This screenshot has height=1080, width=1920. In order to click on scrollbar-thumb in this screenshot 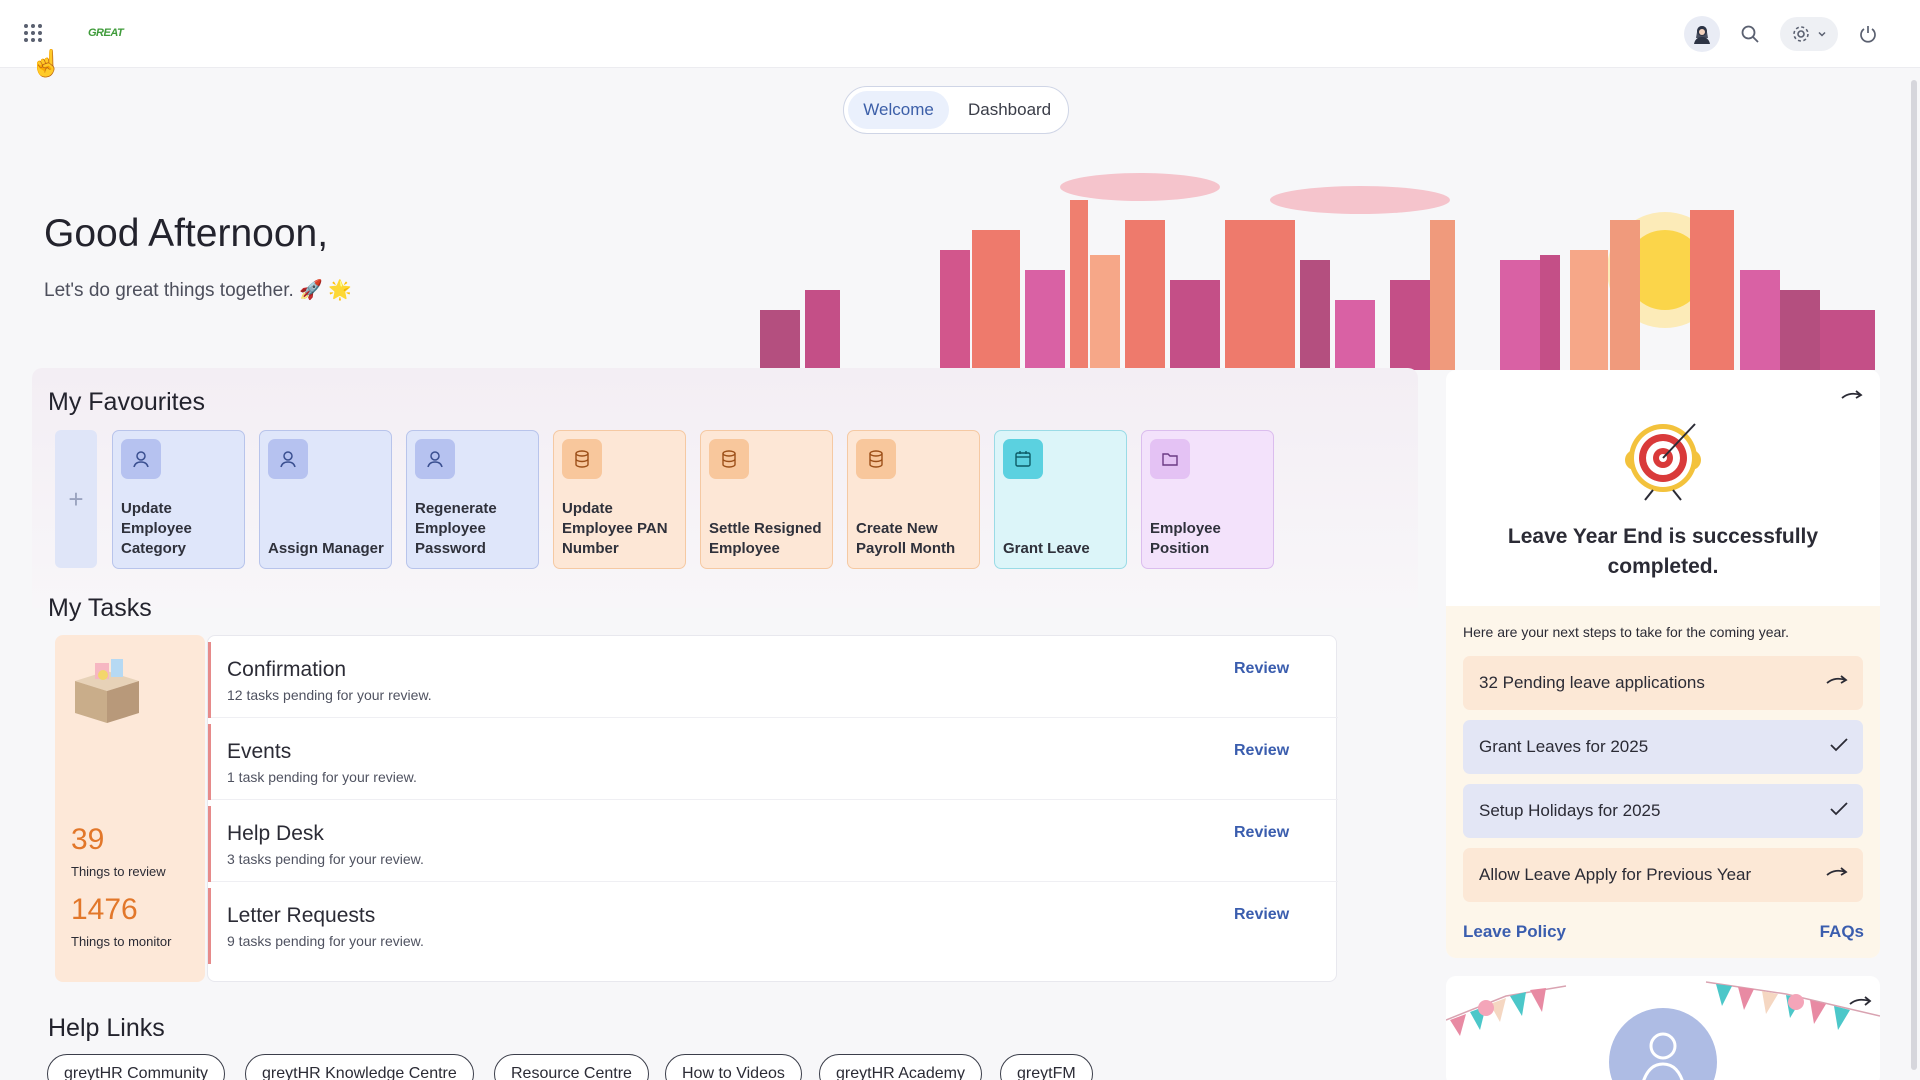, I will do `click(1914, 575)`.